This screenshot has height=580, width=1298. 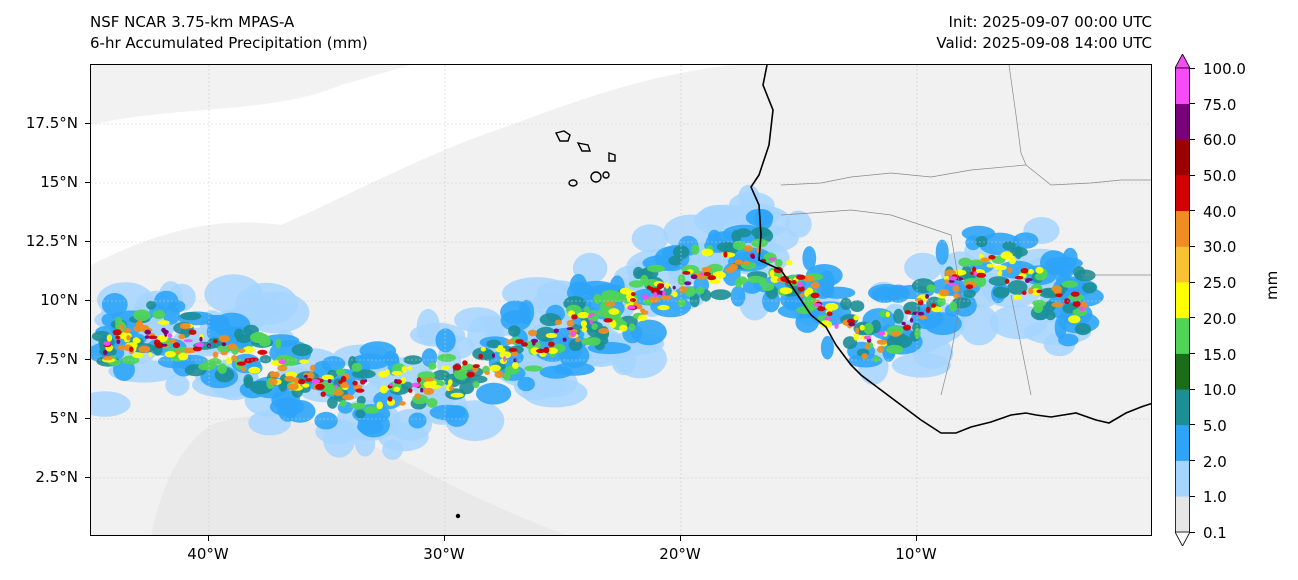 What do you see at coordinates (1220, 390) in the screenshot?
I see `colorbar-label-4: 10.0` at bounding box center [1220, 390].